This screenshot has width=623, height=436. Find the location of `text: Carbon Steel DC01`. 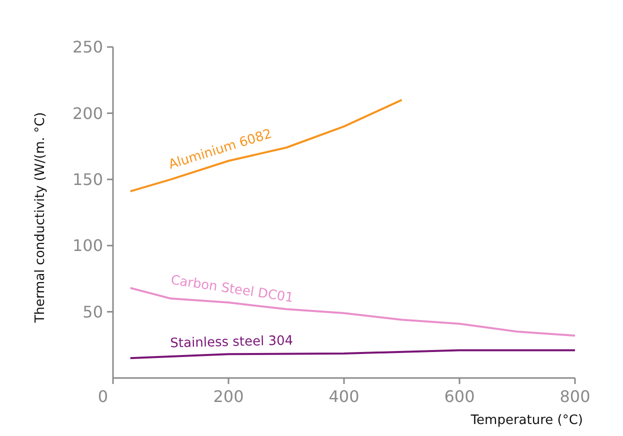

text: Carbon Steel DC01 is located at coordinates (232, 289).